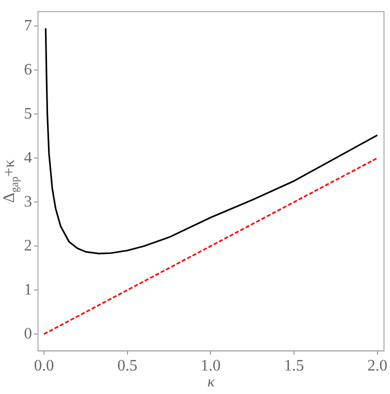  Describe the element at coordinates (211, 382) in the screenshot. I see `x-axis-title: κ` at that location.